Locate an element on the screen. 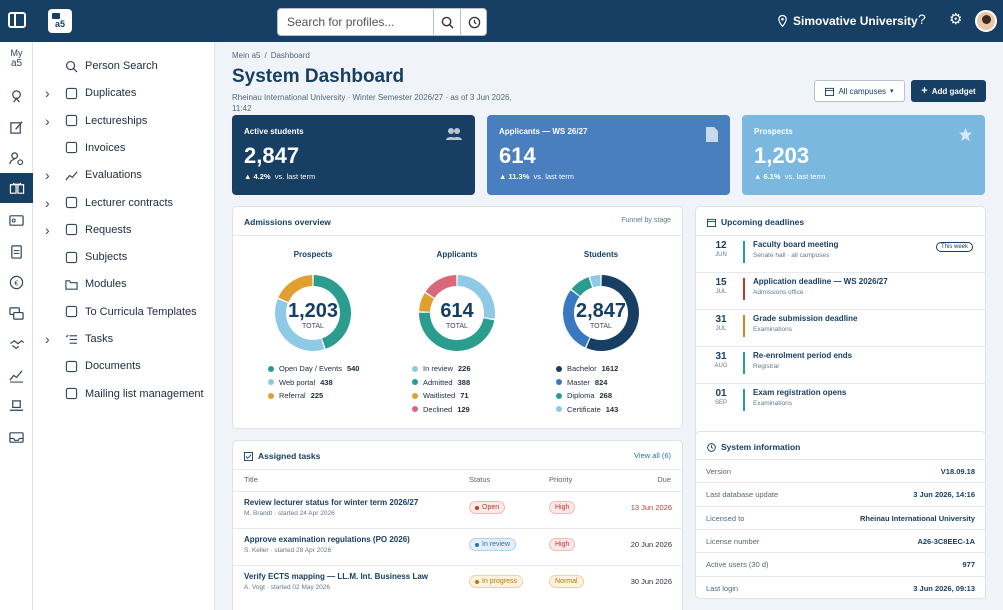 The height and width of the screenshot is (610, 1003). legend-item: Diploma 268 is located at coordinates (587, 396).